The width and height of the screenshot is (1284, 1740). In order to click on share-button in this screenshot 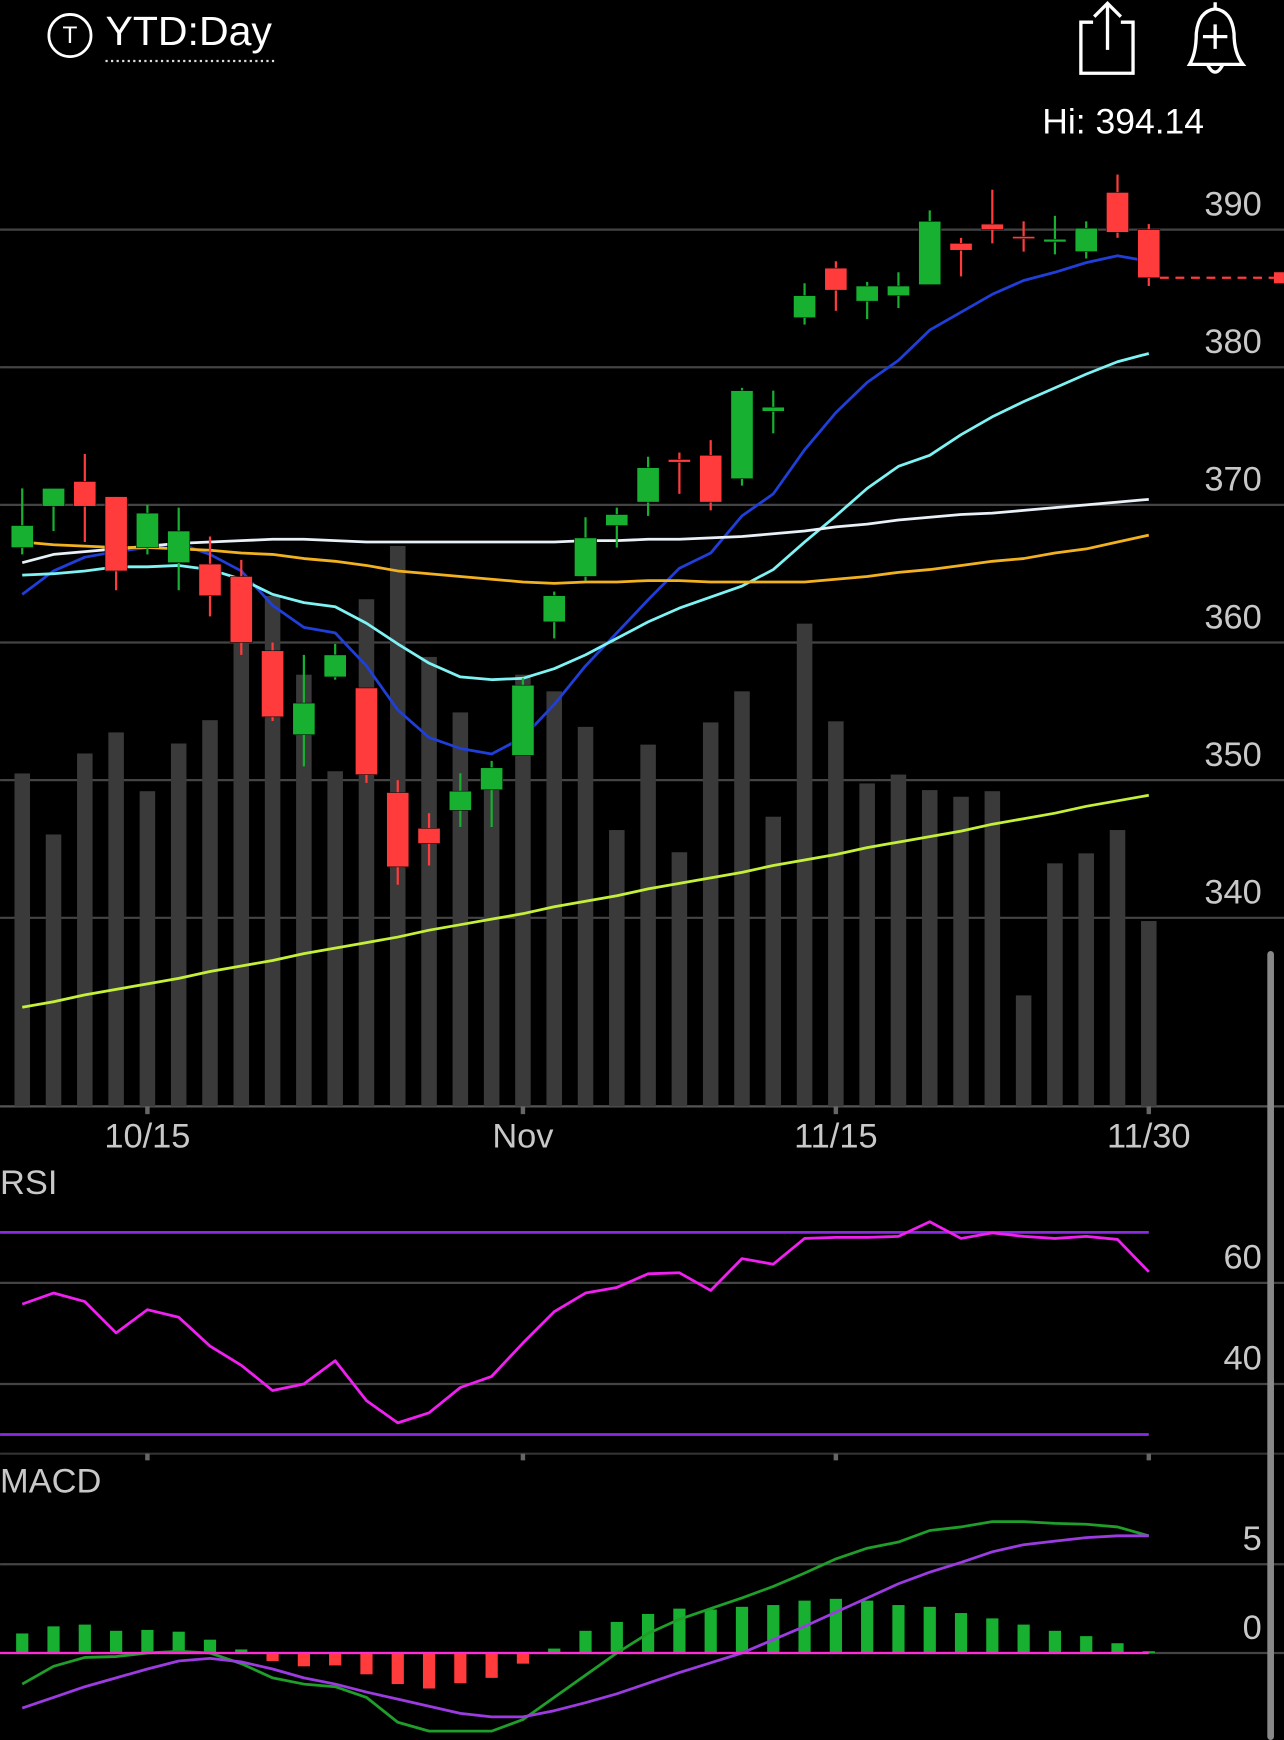, I will do `click(1107, 37)`.